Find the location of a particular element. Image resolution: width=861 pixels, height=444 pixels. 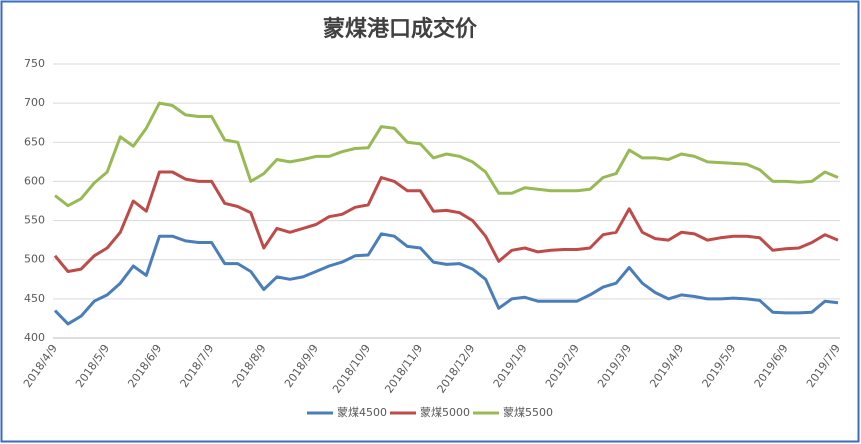

legend-label: 蒙煤4500 is located at coordinates (362, 412).